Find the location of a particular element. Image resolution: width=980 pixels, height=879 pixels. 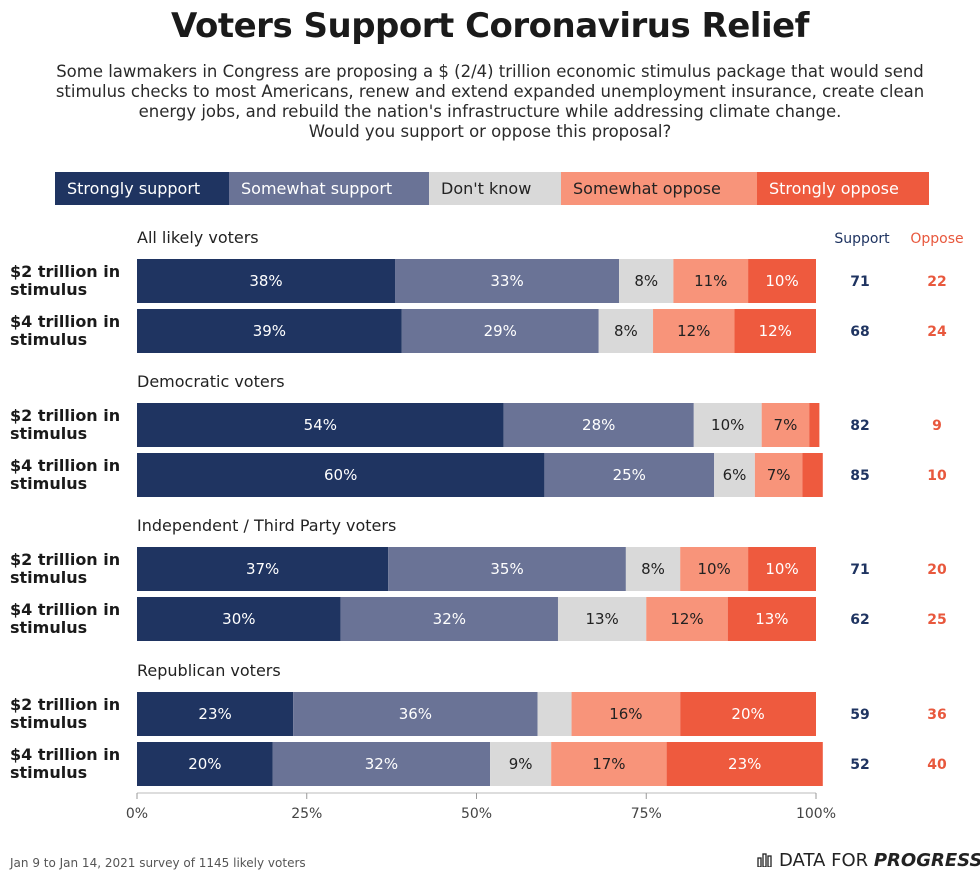

support-total: 59 is located at coordinates (859, 715).